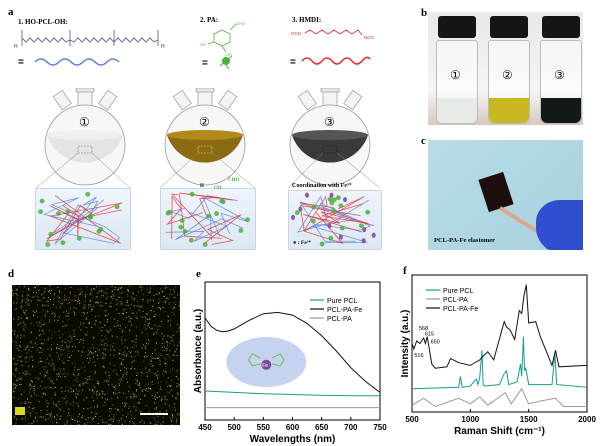  What do you see at coordinates (90, 38) in the screenshot?
I see `pcl-structure` at bounding box center [90, 38].